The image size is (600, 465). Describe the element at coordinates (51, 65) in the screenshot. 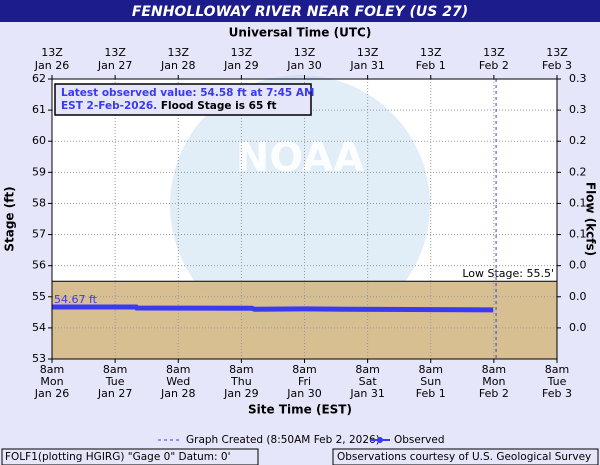

I see `top-tick-label: Jan 26` at that location.